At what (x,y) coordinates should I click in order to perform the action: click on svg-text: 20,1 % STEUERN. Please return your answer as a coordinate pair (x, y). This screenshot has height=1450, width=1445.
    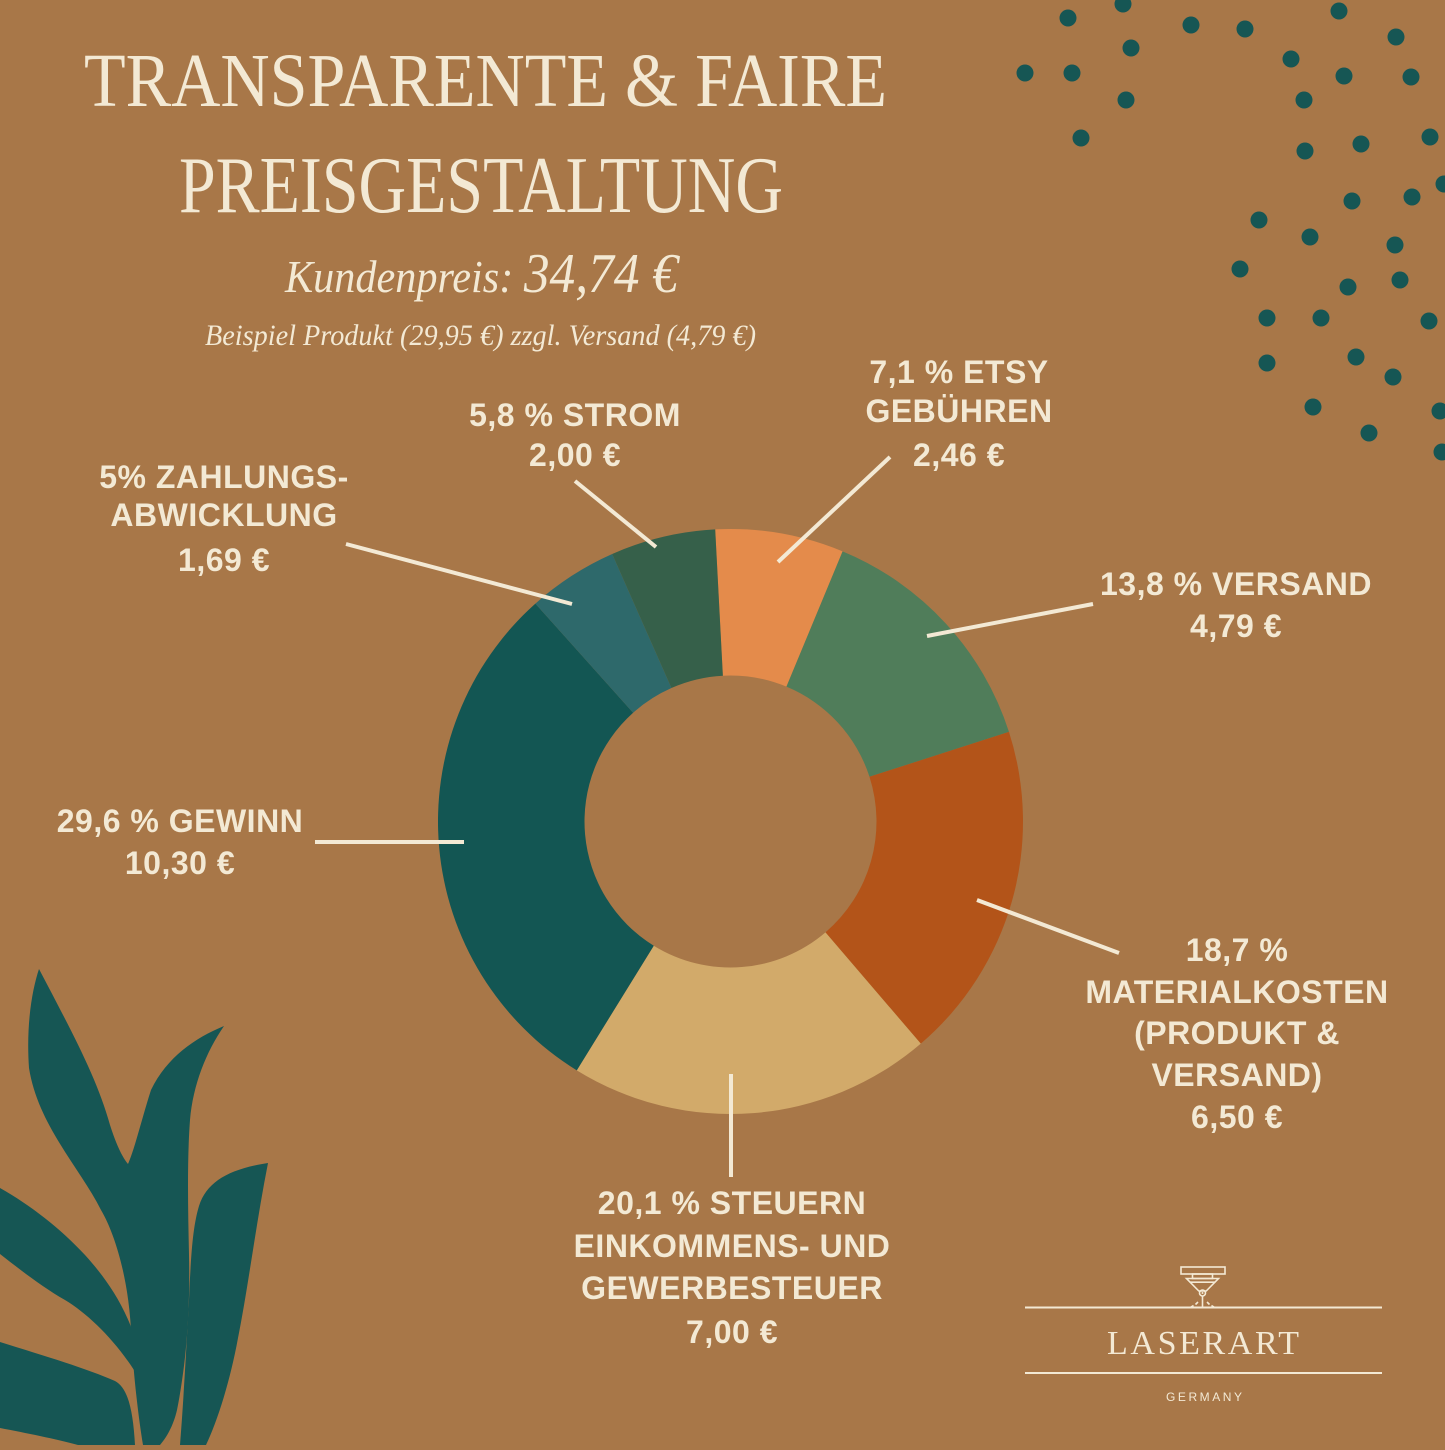
    Looking at the image, I should click on (732, 1203).